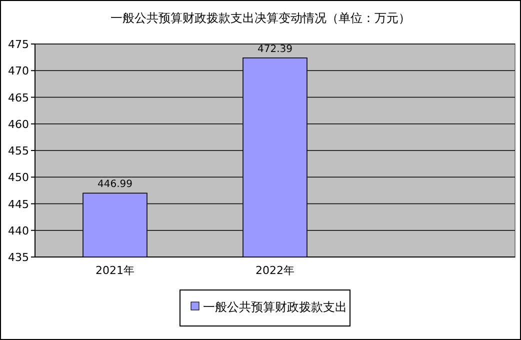 This screenshot has width=521, height=340. I want to click on y-tick-label: 445, so click(18, 204).